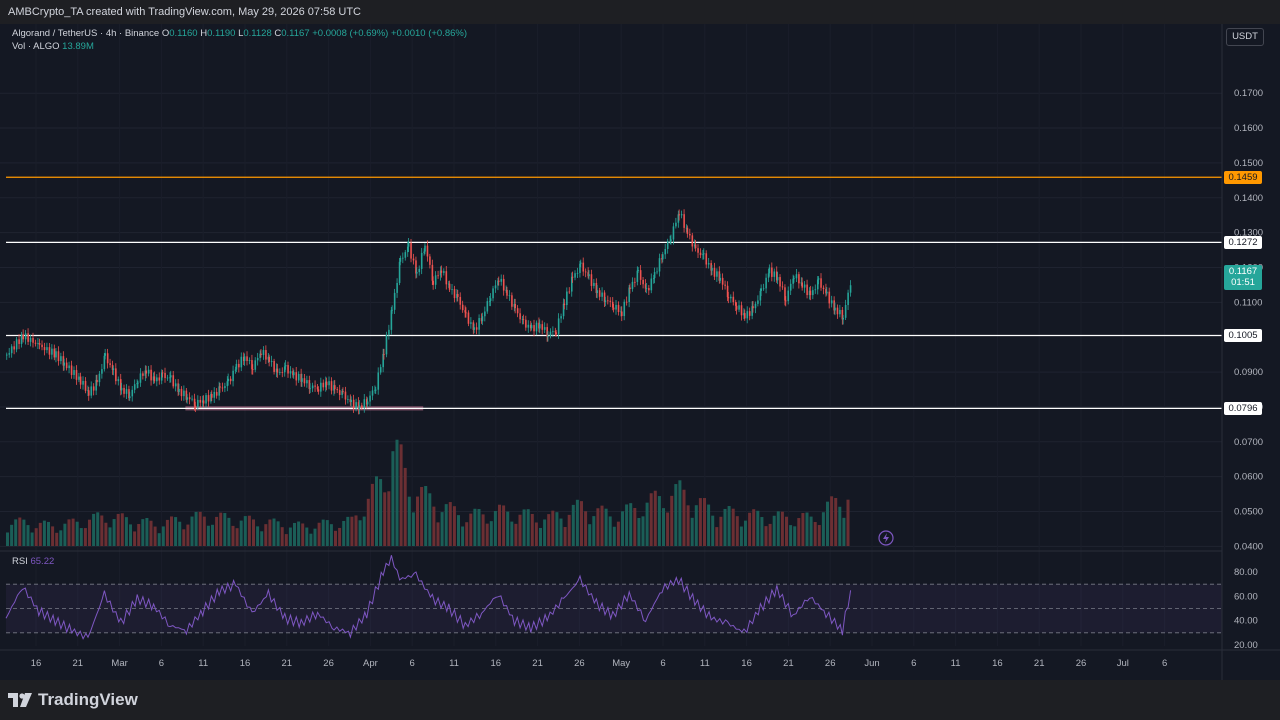  I want to click on currency-badge: USDT, so click(1245, 37).